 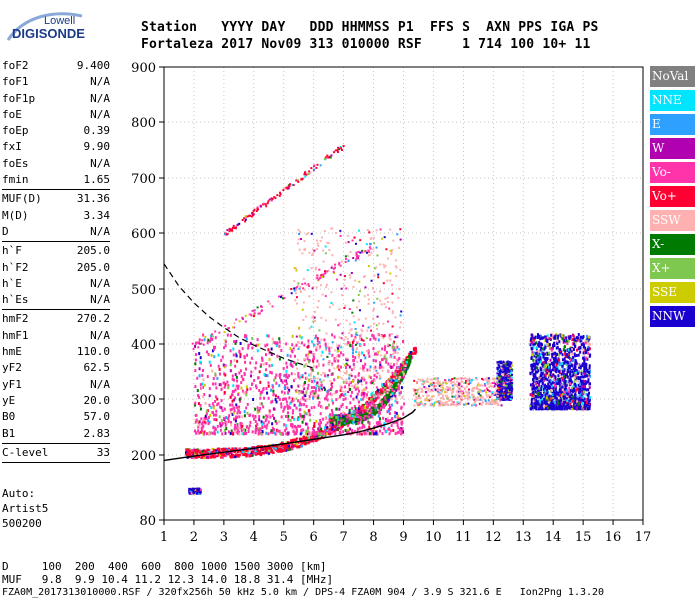 I want to click on param-name: B0, so click(x=9, y=417).